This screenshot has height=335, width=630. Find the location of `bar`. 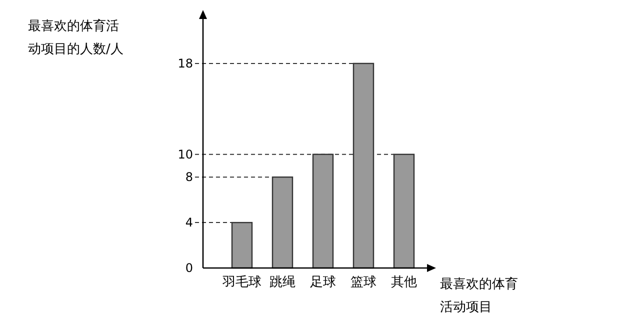

bar is located at coordinates (283, 222).